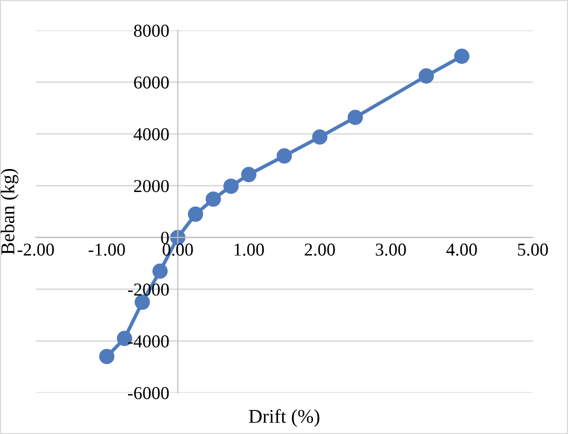 Image resolution: width=568 pixels, height=434 pixels. I want to click on x-tick-label: 5.00, so click(533, 250).